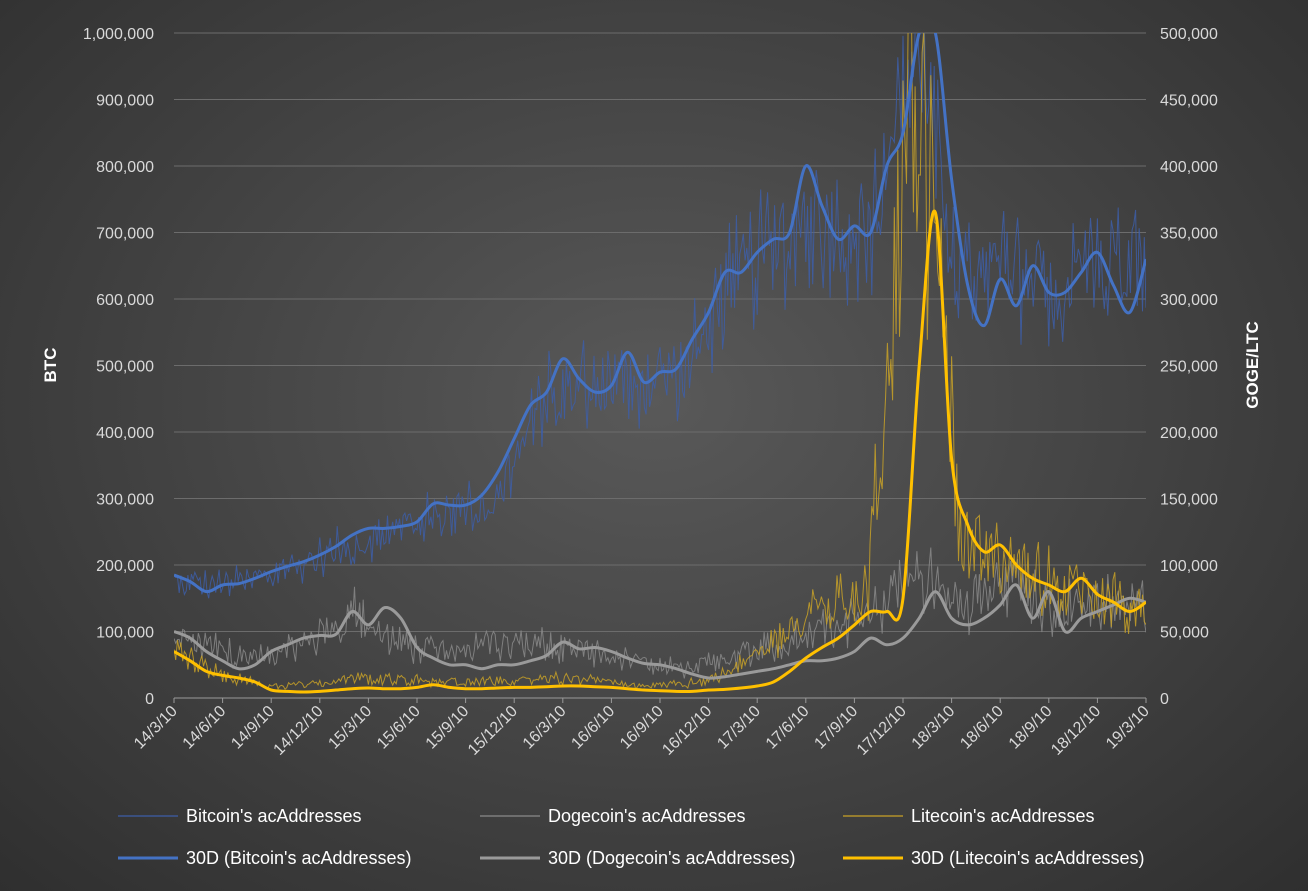  Describe the element at coordinates (274, 816) in the screenshot. I see `legend-label: Bitcoin's acAddresses` at that location.